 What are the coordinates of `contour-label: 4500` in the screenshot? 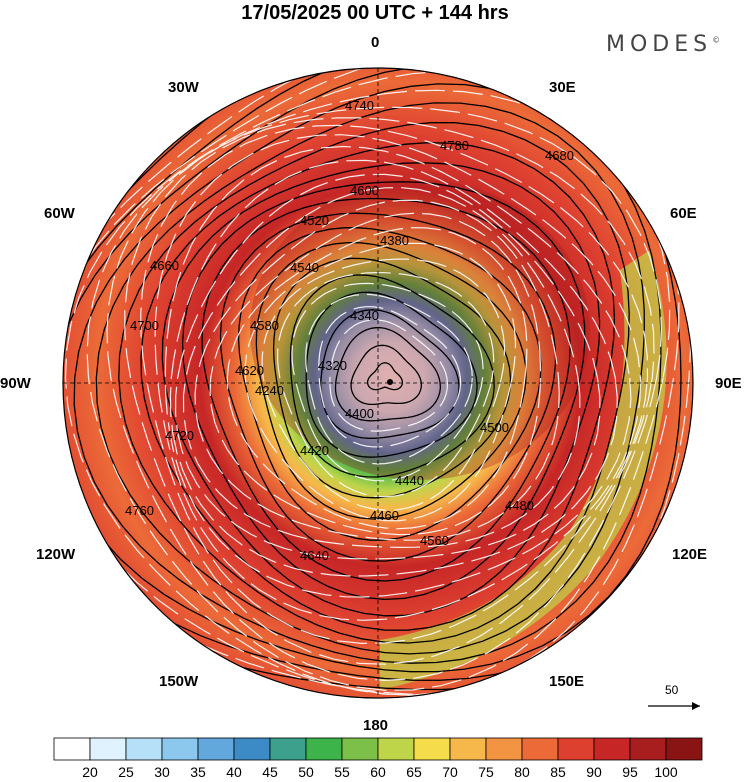 It's located at (494, 427).